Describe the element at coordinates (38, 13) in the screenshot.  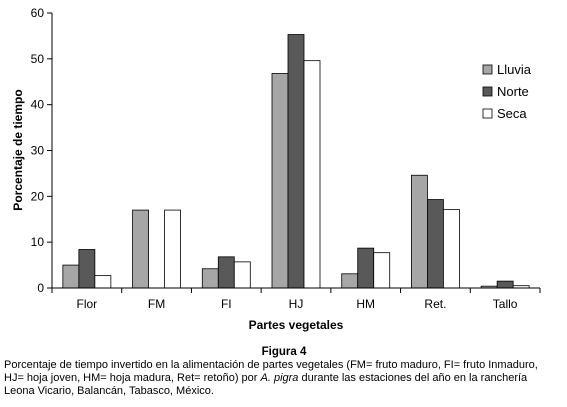
I see `y-tick-label-6: 60` at that location.